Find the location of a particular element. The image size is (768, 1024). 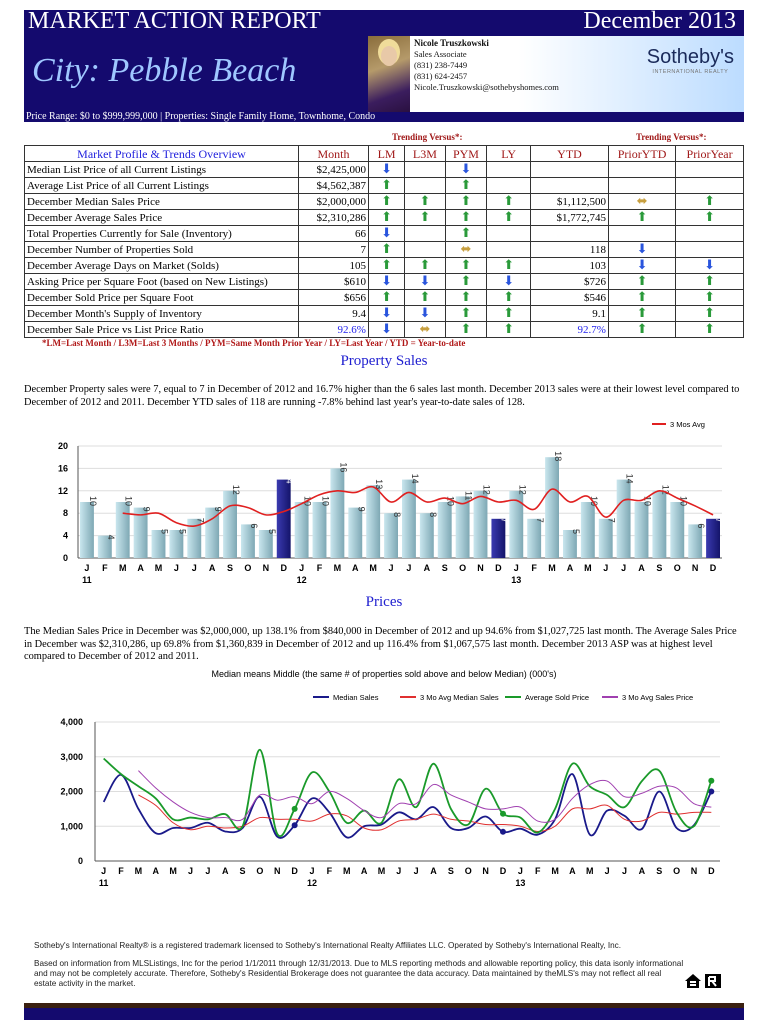

agent-name: Nicole Truszkowski is located at coordinates (451, 43).